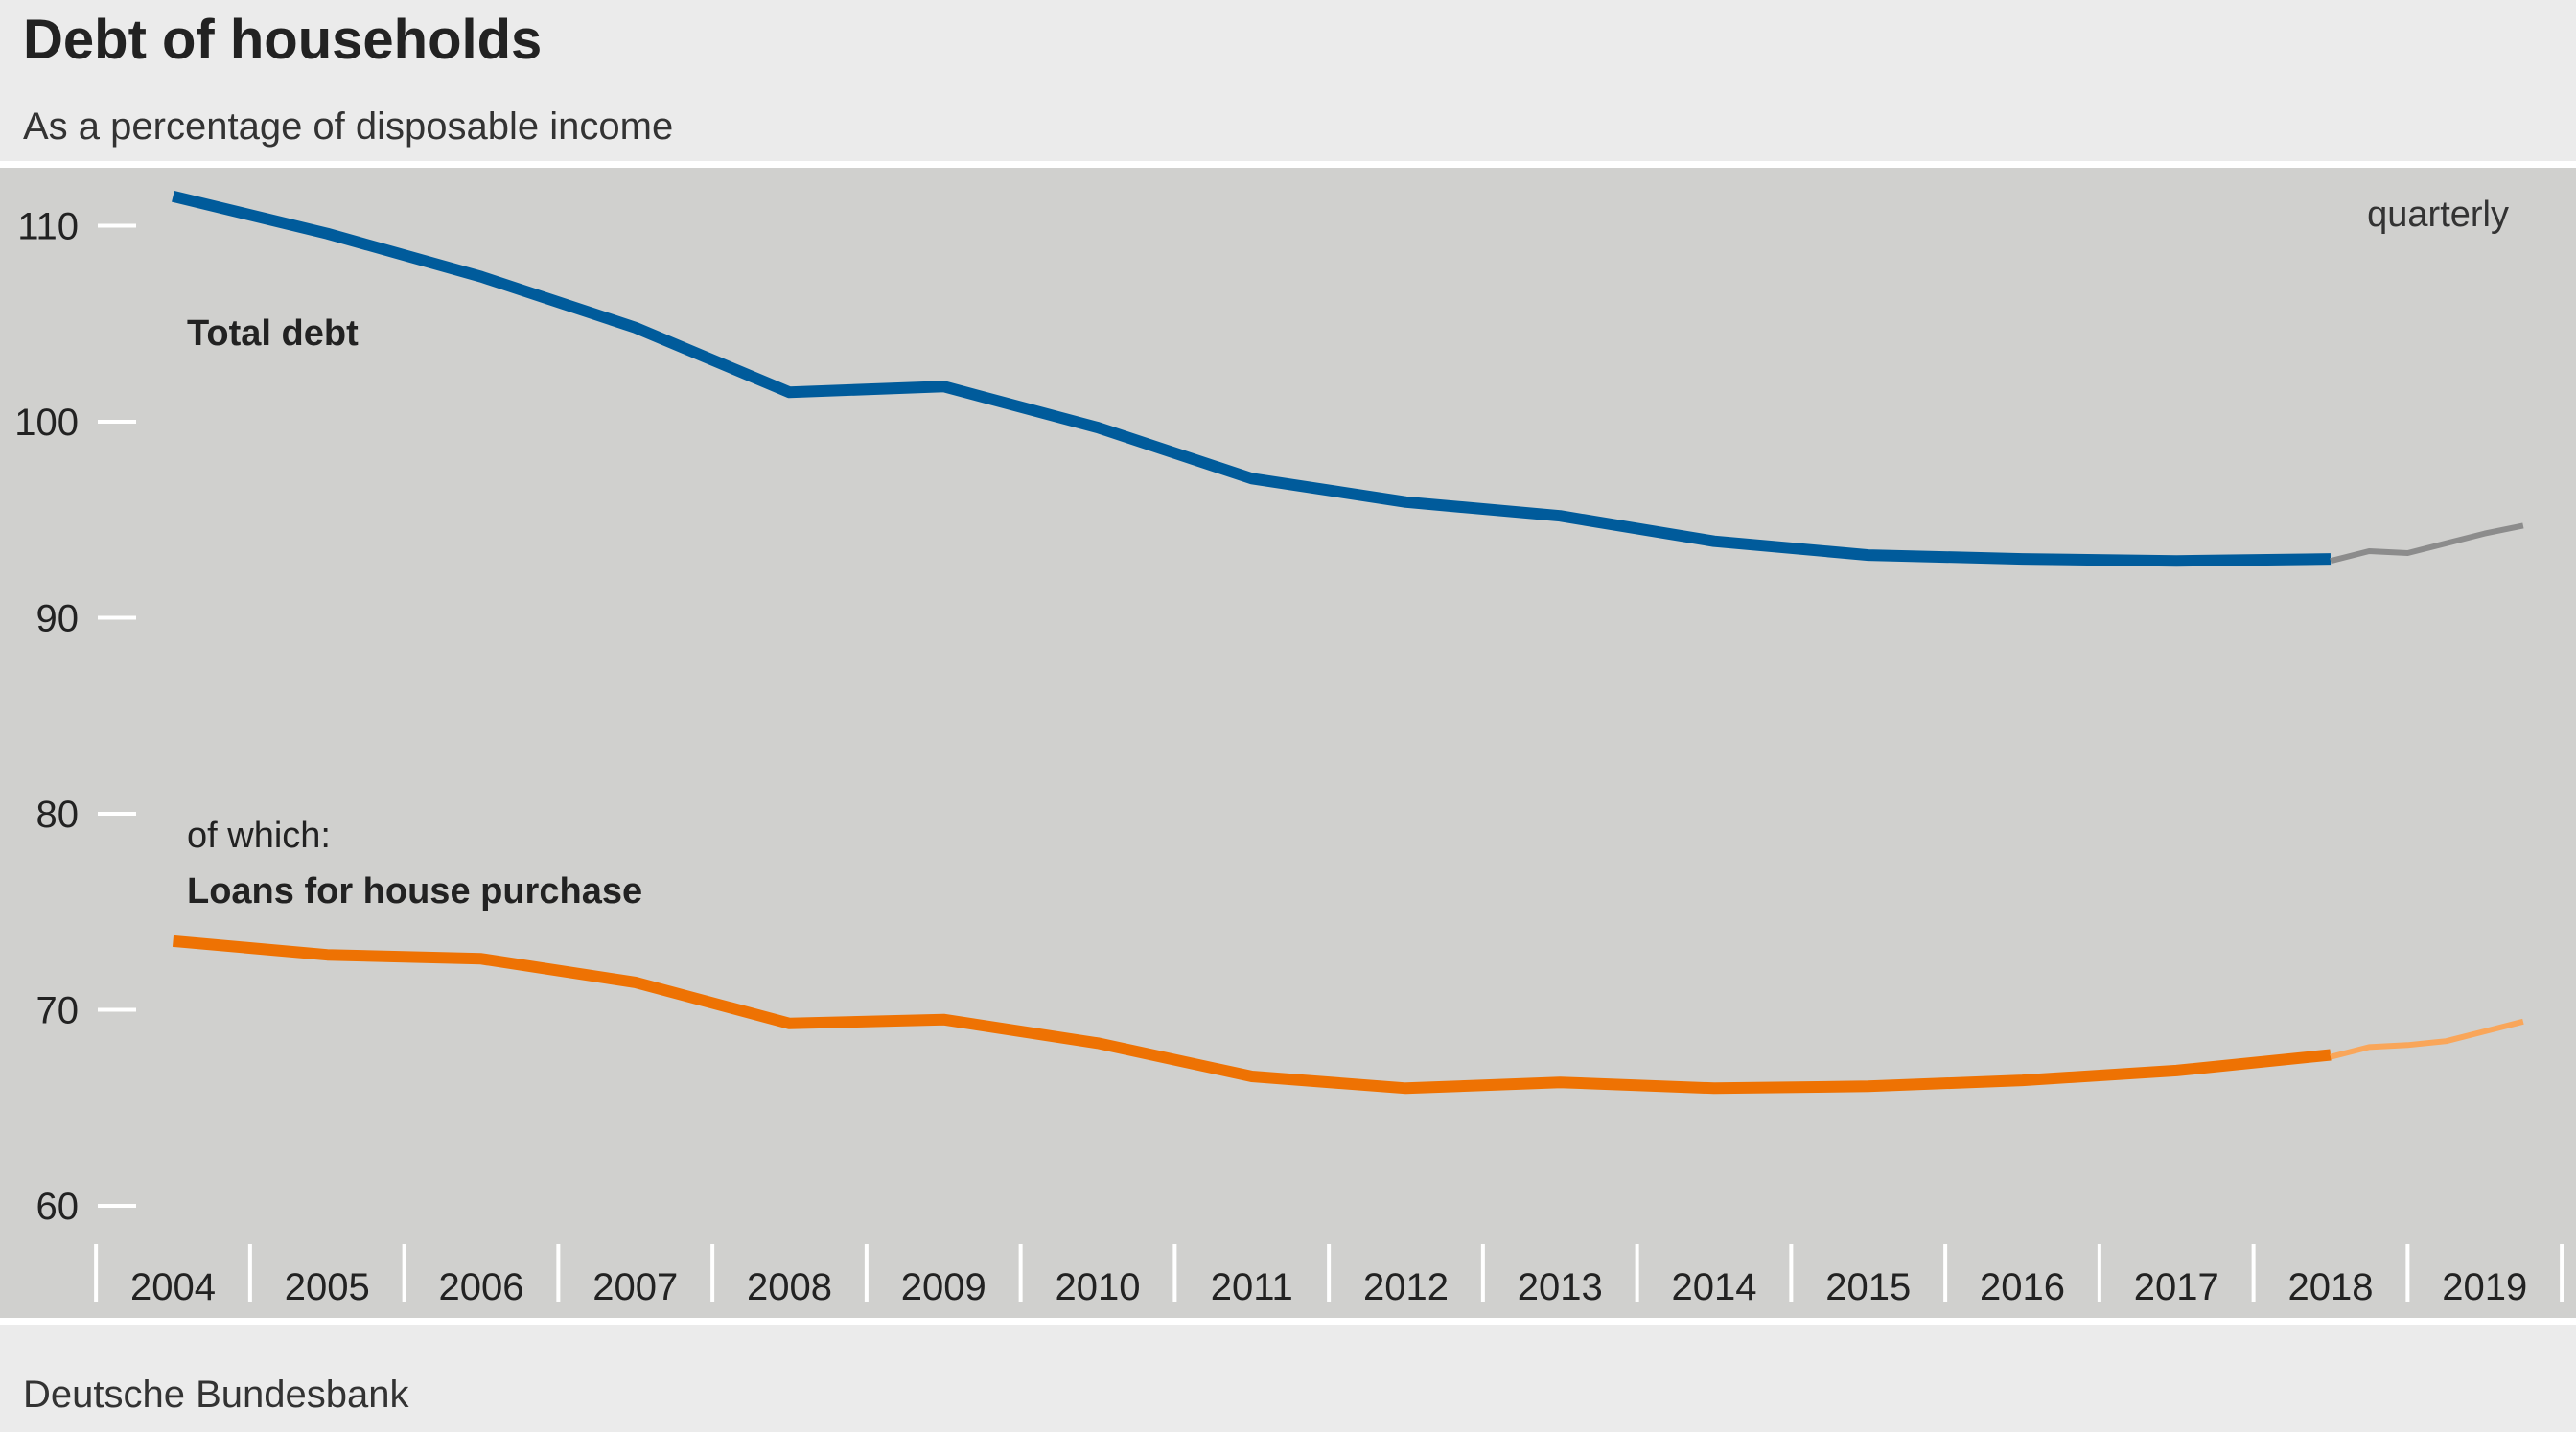 The image size is (2576, 1432). Describe the element at coordinates (328, 1287) in the screenshot. I see `x-tick-label: 2005` at that location.